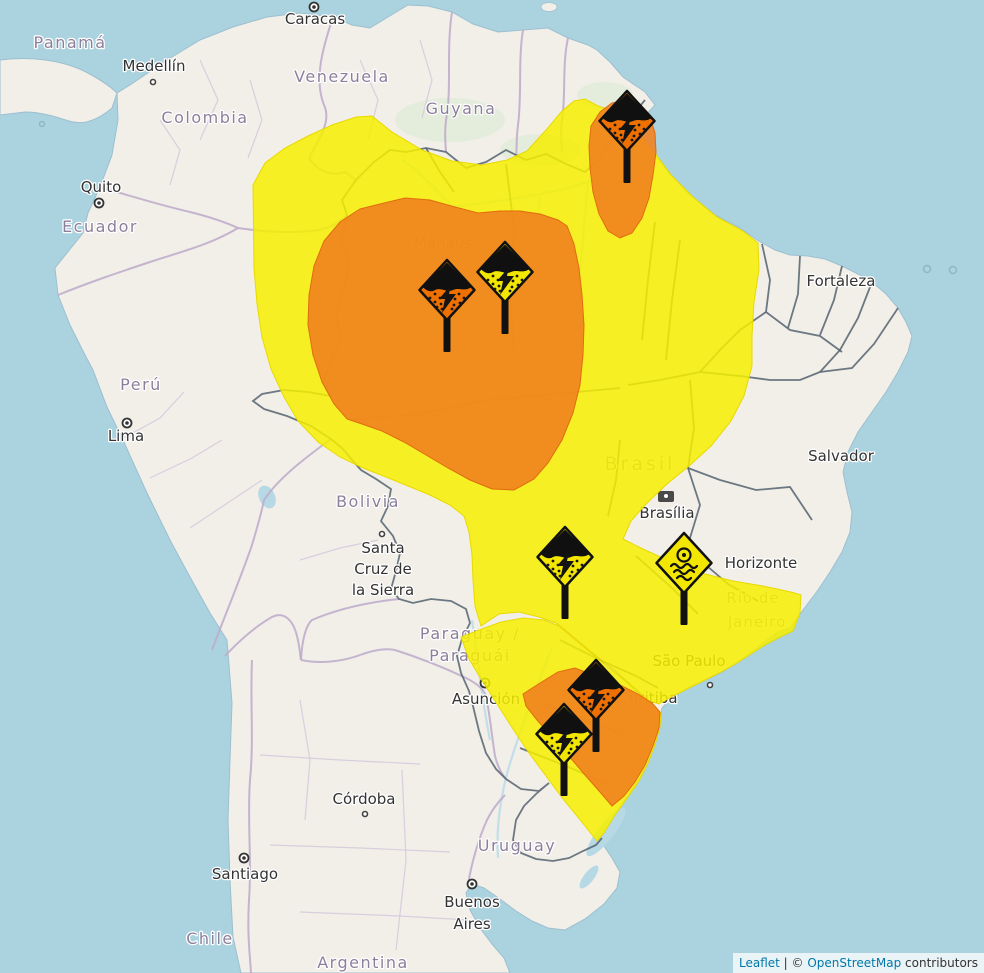 This screenshot has height=973, width=984. Describe the element at coordinates (841, 456) in the screenshot. I see `label-salvador: Salvador` at that location.